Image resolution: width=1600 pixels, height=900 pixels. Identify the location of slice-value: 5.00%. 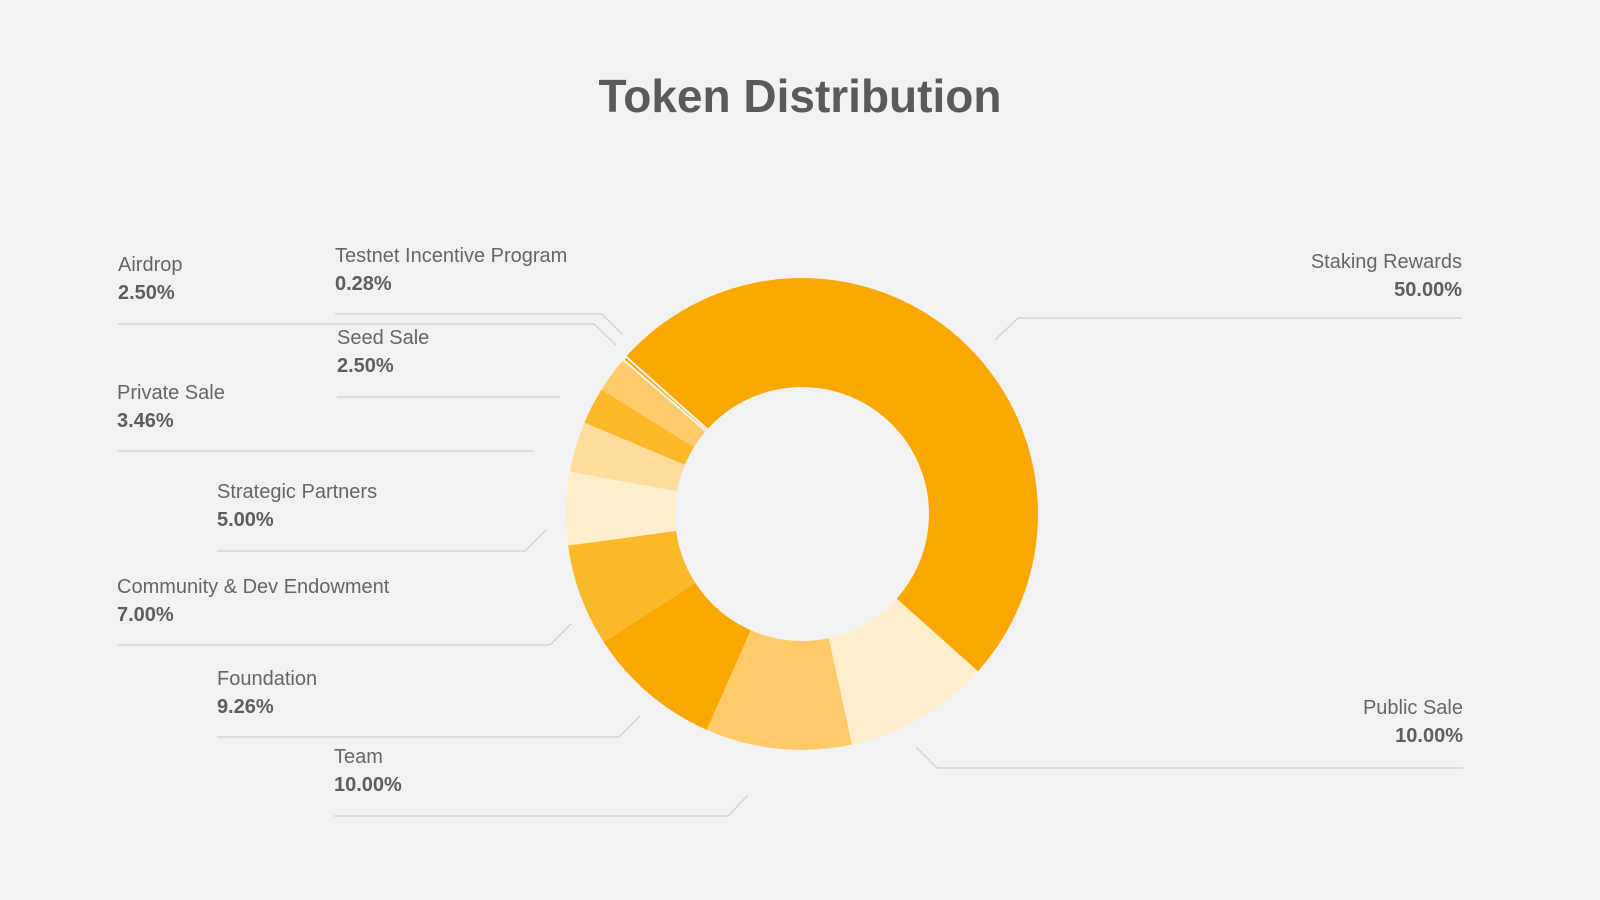
(245, 520).